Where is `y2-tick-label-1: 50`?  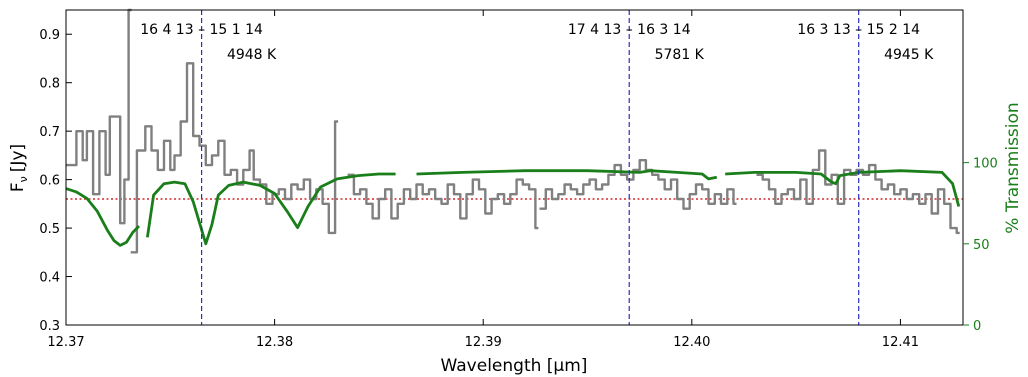
y2-tick-label-1: 50 is located at coordinates (981, 245).